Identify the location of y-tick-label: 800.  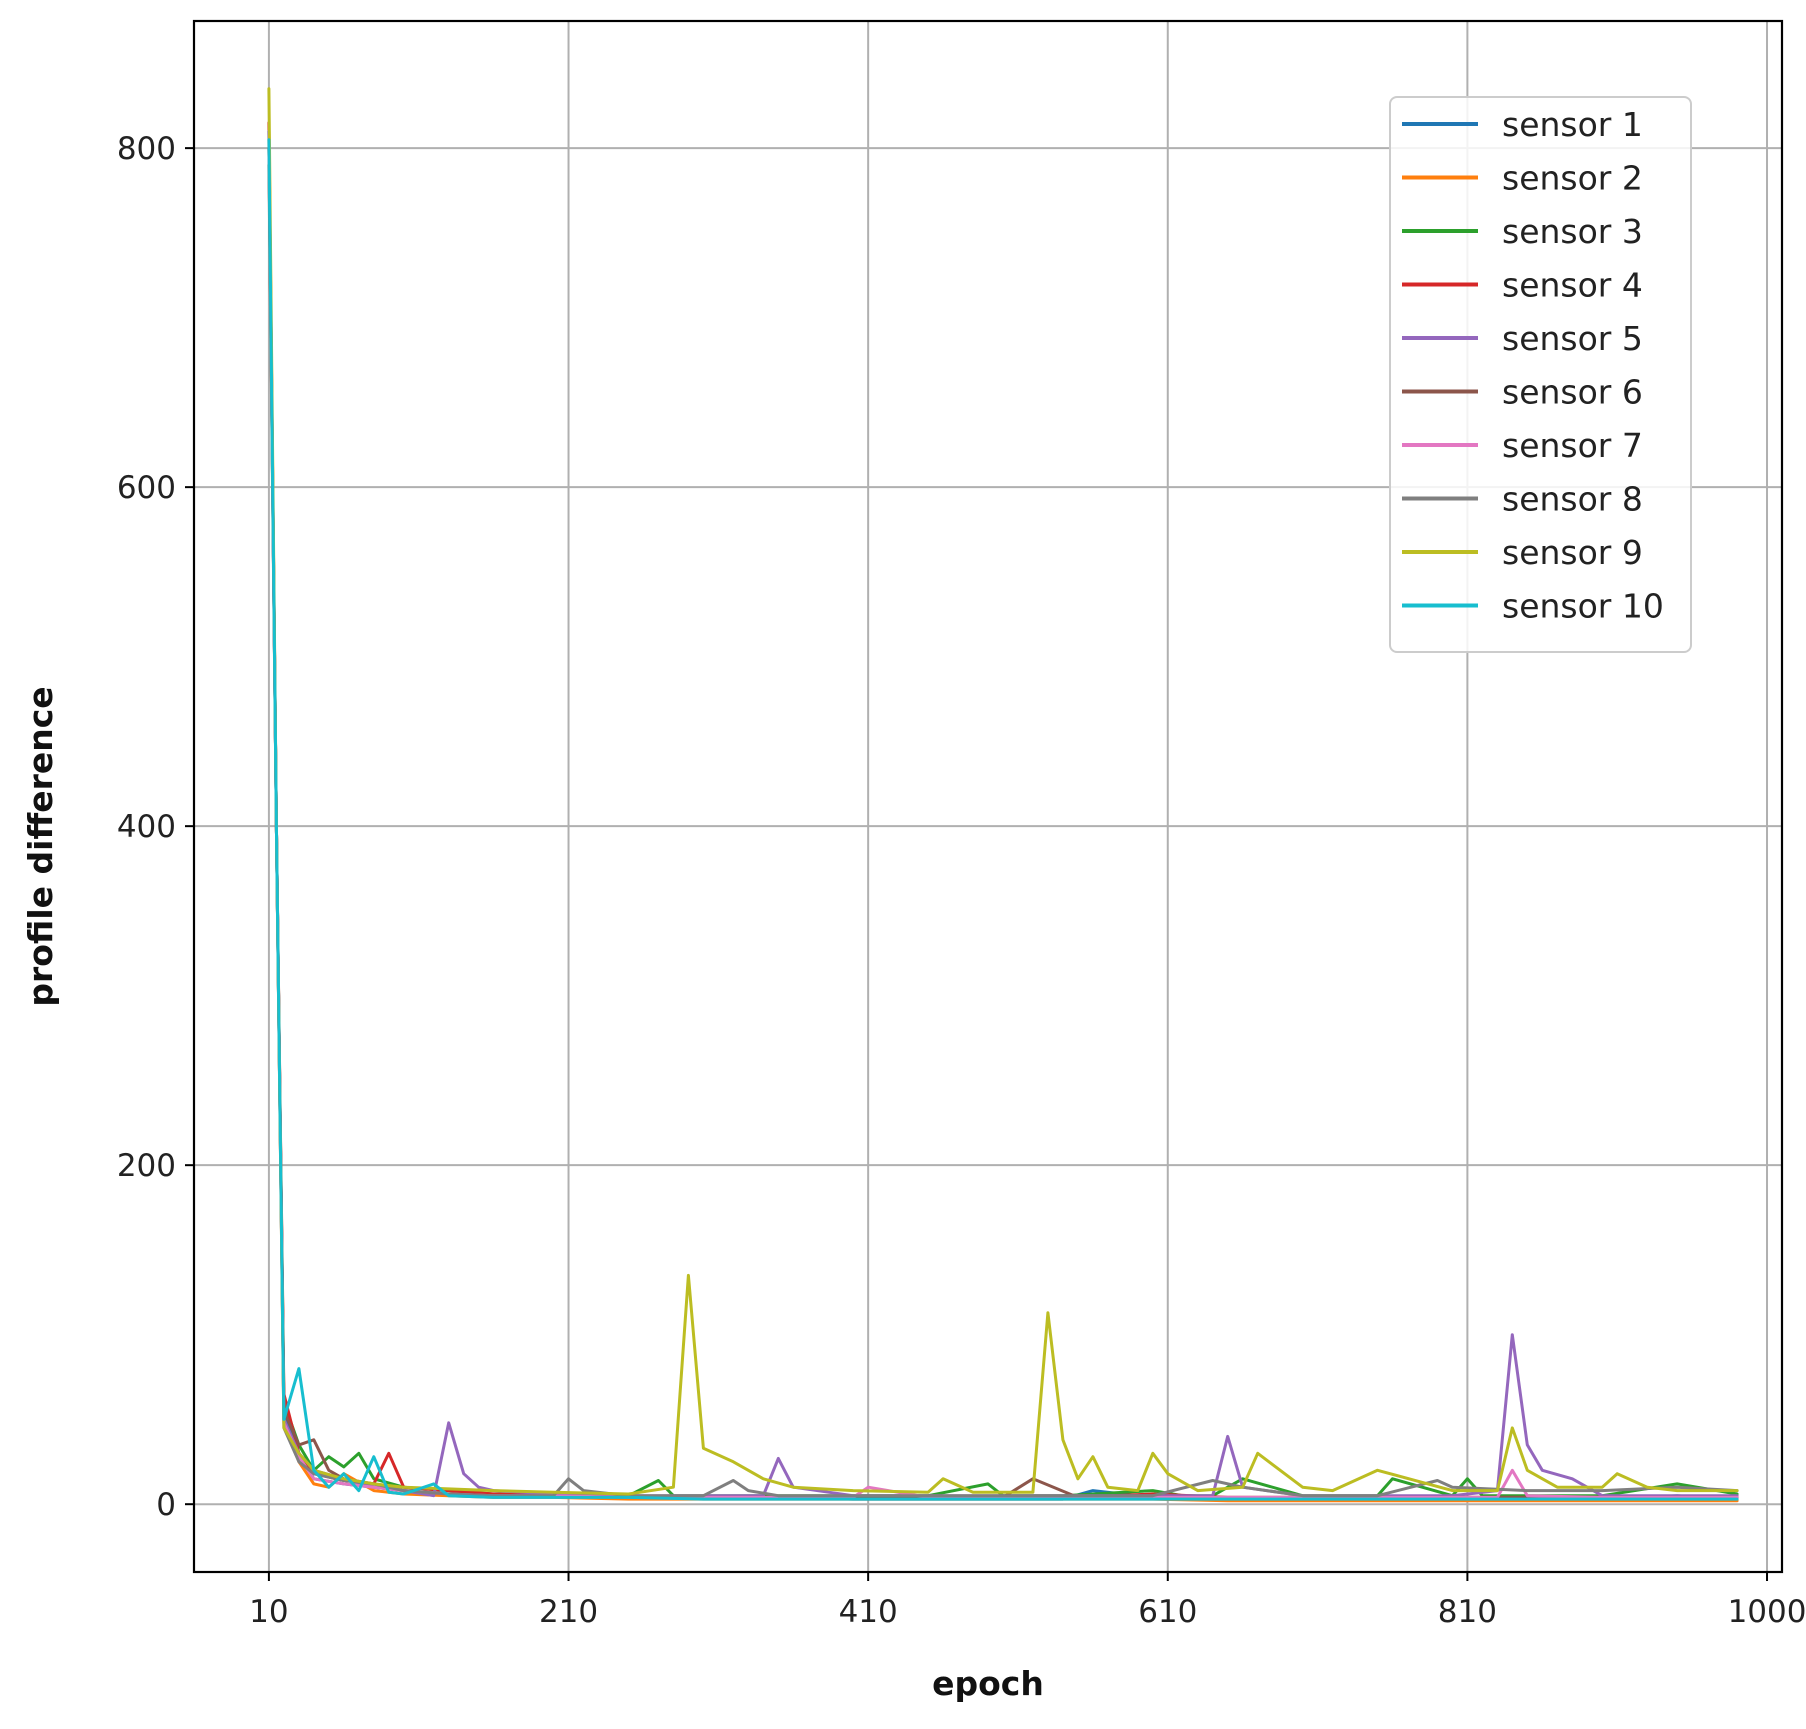
(146, 149).